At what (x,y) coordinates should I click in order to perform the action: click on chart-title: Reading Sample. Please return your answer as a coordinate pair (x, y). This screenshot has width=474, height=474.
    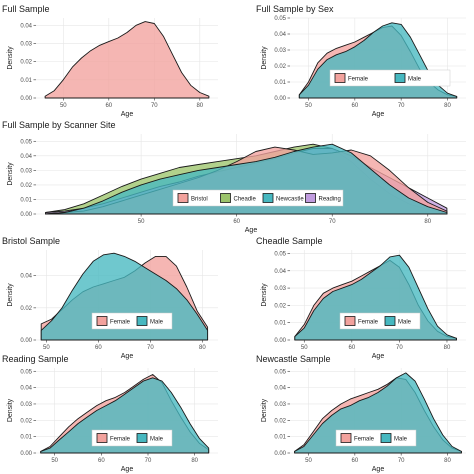
    Looking at the image, I should click on (35, 359).